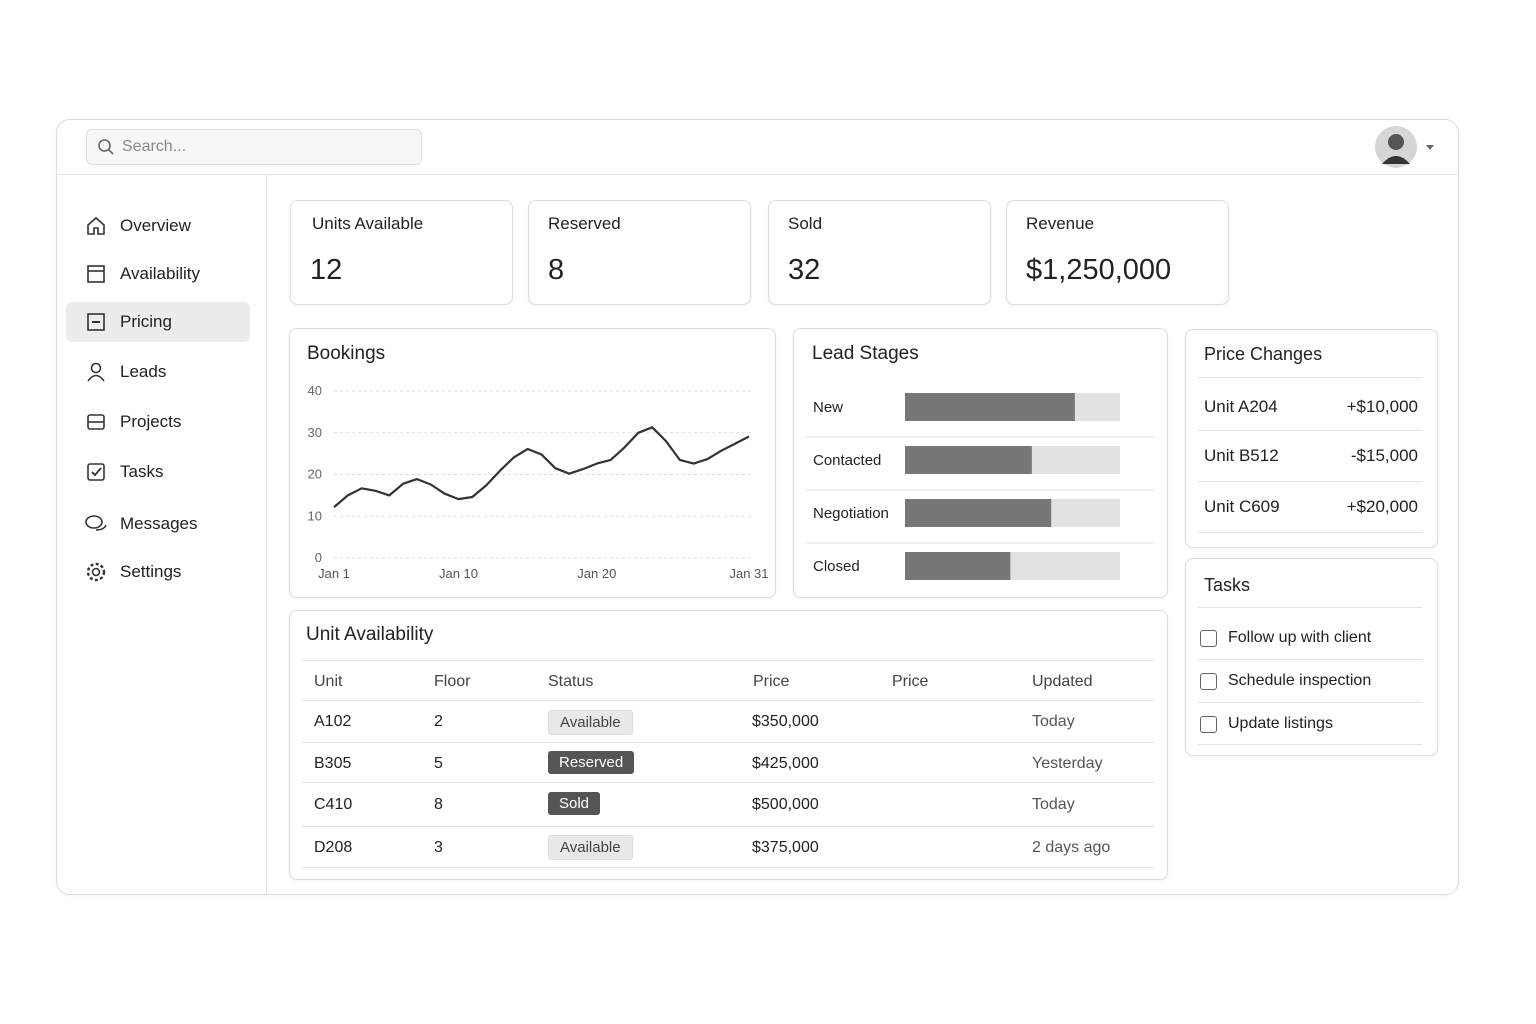 This screenshot has width=1536, height=1024. I want to click on nav-item: Availability, so click(160, 273).